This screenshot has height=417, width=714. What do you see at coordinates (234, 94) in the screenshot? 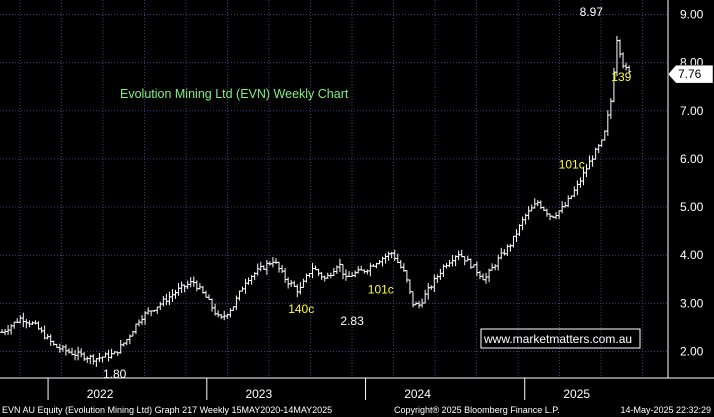
I see `chart-title: Evolution Mining Ltd (EVN) Weekly Chart` at bounding box center [234, 94].